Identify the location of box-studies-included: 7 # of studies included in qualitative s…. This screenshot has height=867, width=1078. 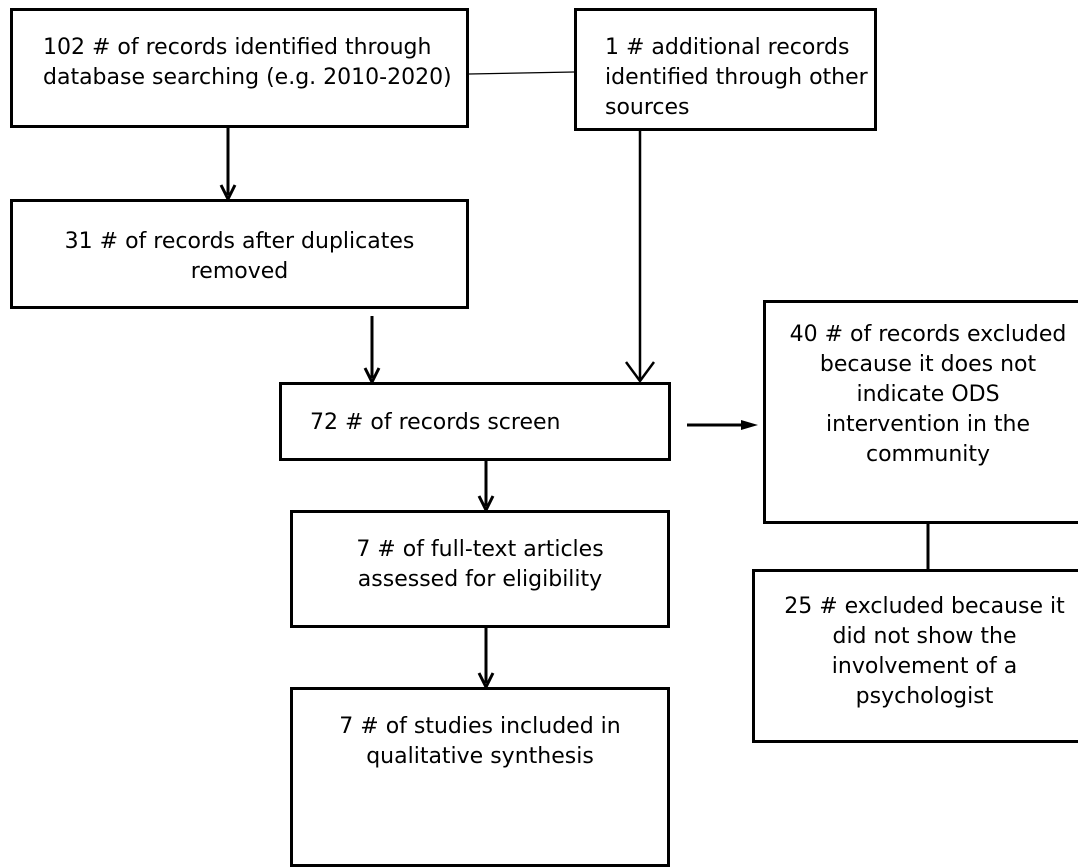
(480, 777).